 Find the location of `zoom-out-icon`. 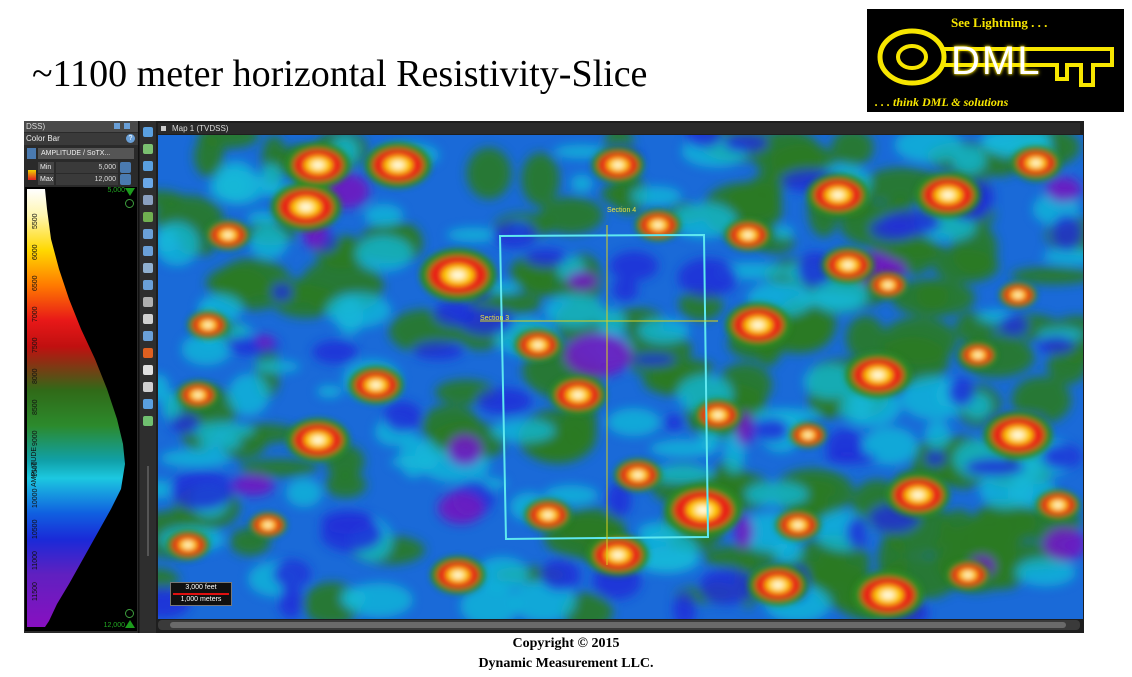

zoom-out-icon is located at coordinates (148, 166).